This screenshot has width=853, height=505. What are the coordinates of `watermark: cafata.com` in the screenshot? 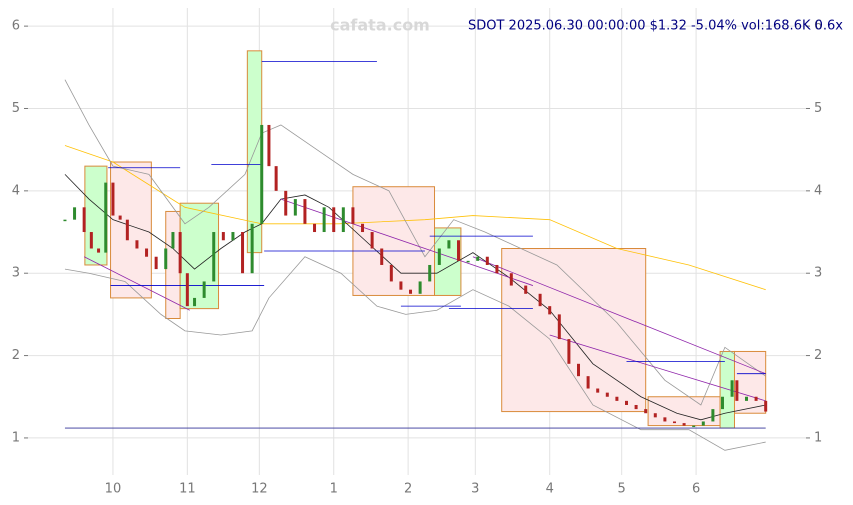 It's located at (380, 25).